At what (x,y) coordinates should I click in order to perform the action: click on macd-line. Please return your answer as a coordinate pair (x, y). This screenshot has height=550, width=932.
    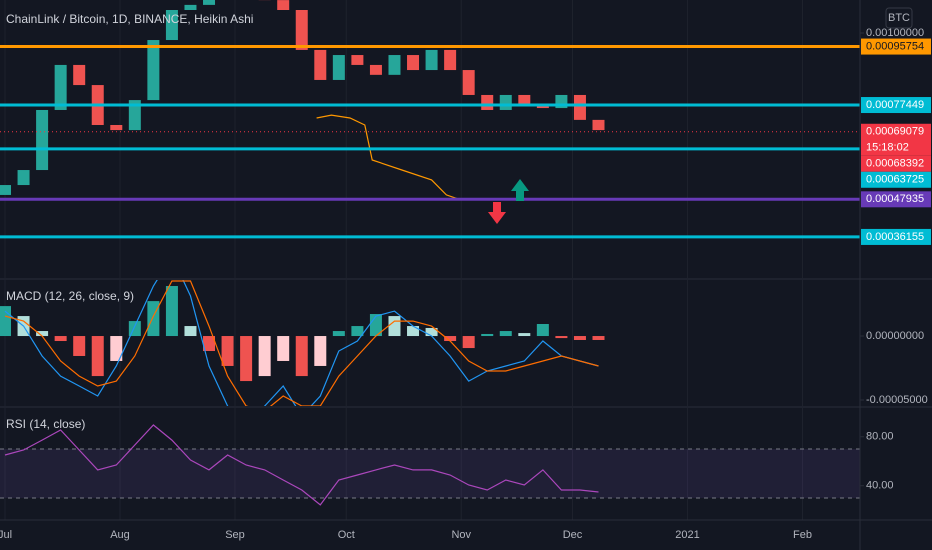
    Looking at the image, I should click on (301, 343).